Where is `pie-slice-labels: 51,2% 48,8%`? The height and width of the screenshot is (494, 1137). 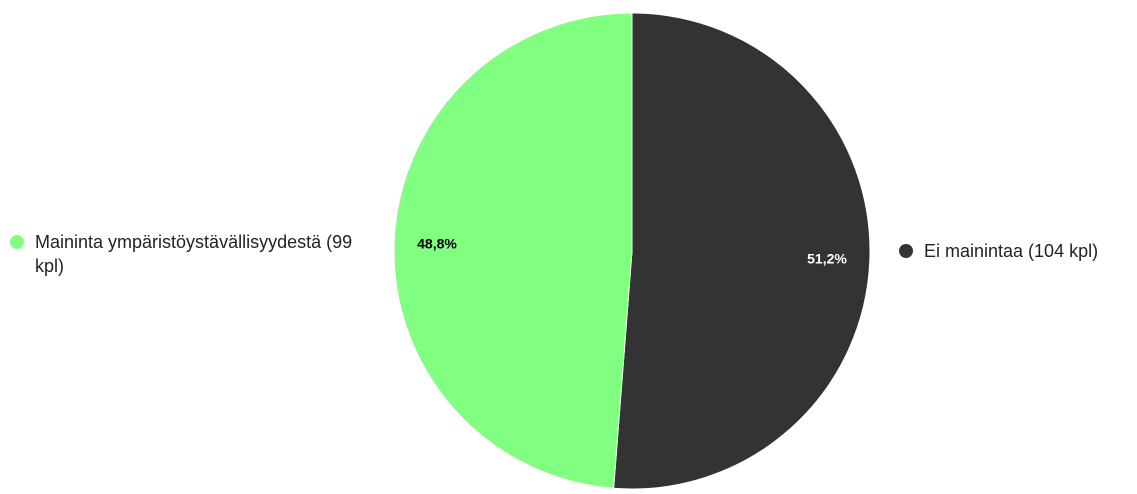
pie-slice-labels: 51,2% 48,8% is located at coordinates (632, 251).